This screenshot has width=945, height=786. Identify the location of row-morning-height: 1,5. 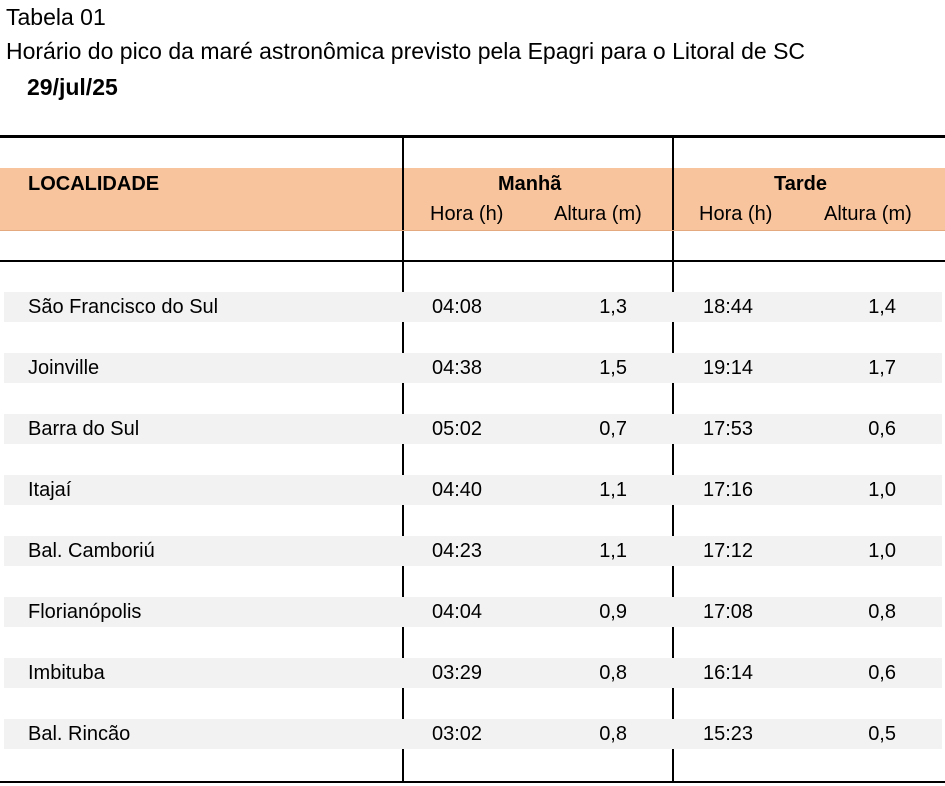
(613, 368).